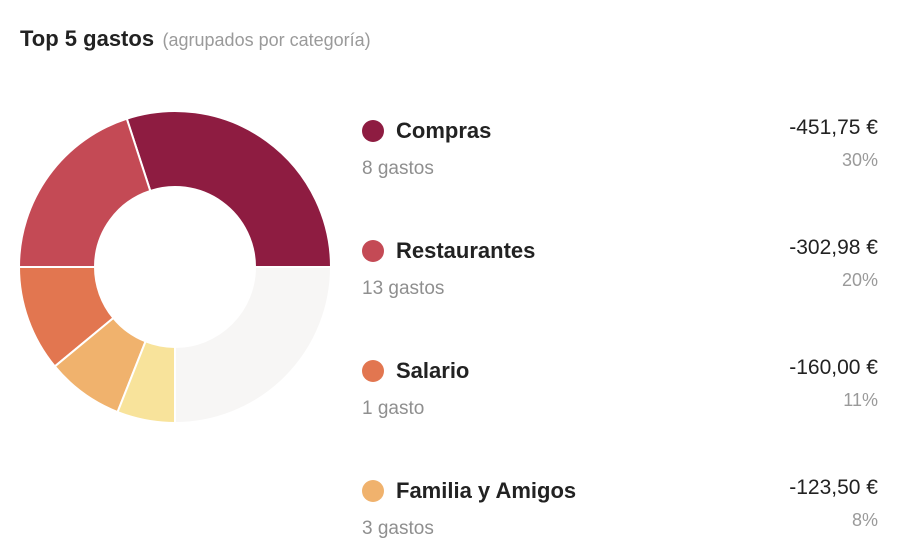  What do you see at coordinates (859, 280) in the screenshot?
I see `category-percent: 20%` at bounding box center [859, 280].